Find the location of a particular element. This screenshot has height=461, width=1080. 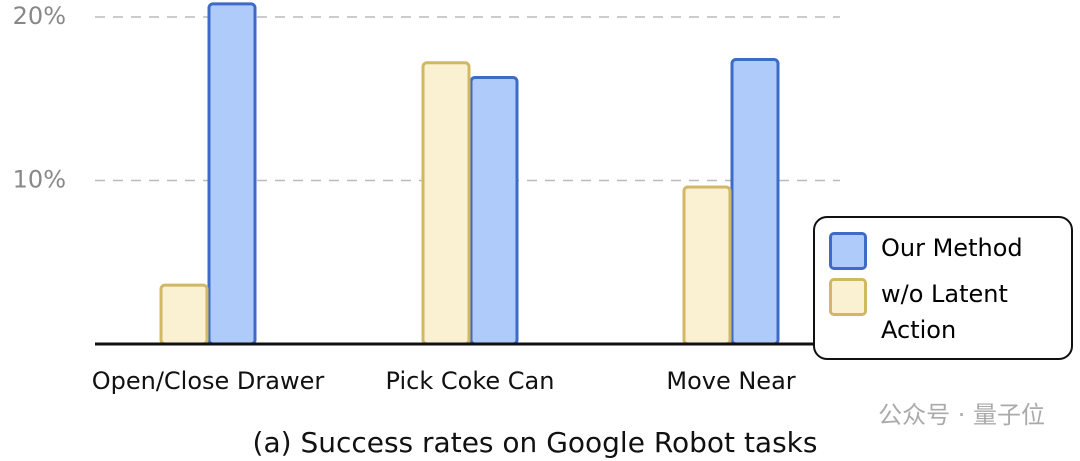

x-tick-label: Open/Close Drawer is located at coordinates (208, 381).